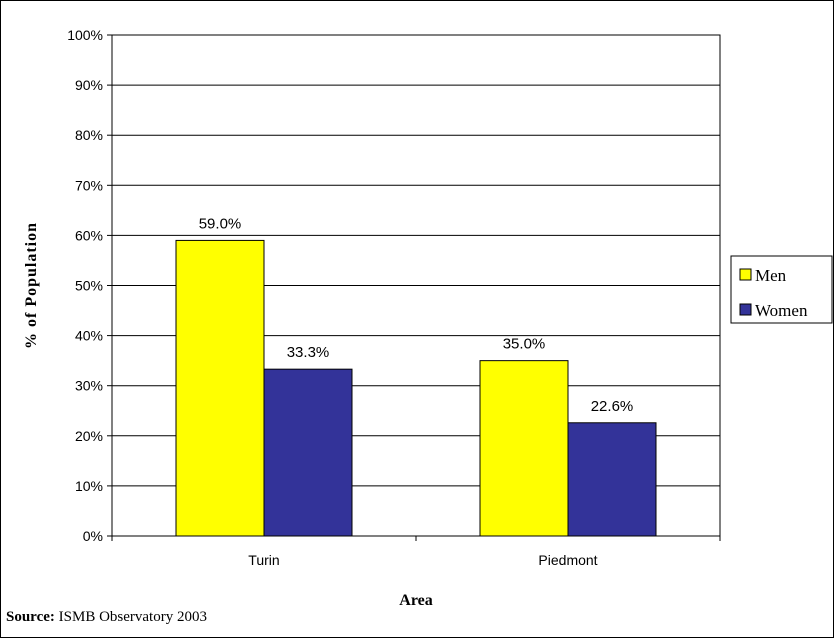 The image size is (834, 638). Describe the element at coordinates (130, 617) in the screenshot. I see `source-text: ISMB Observatory 2003` at that location.